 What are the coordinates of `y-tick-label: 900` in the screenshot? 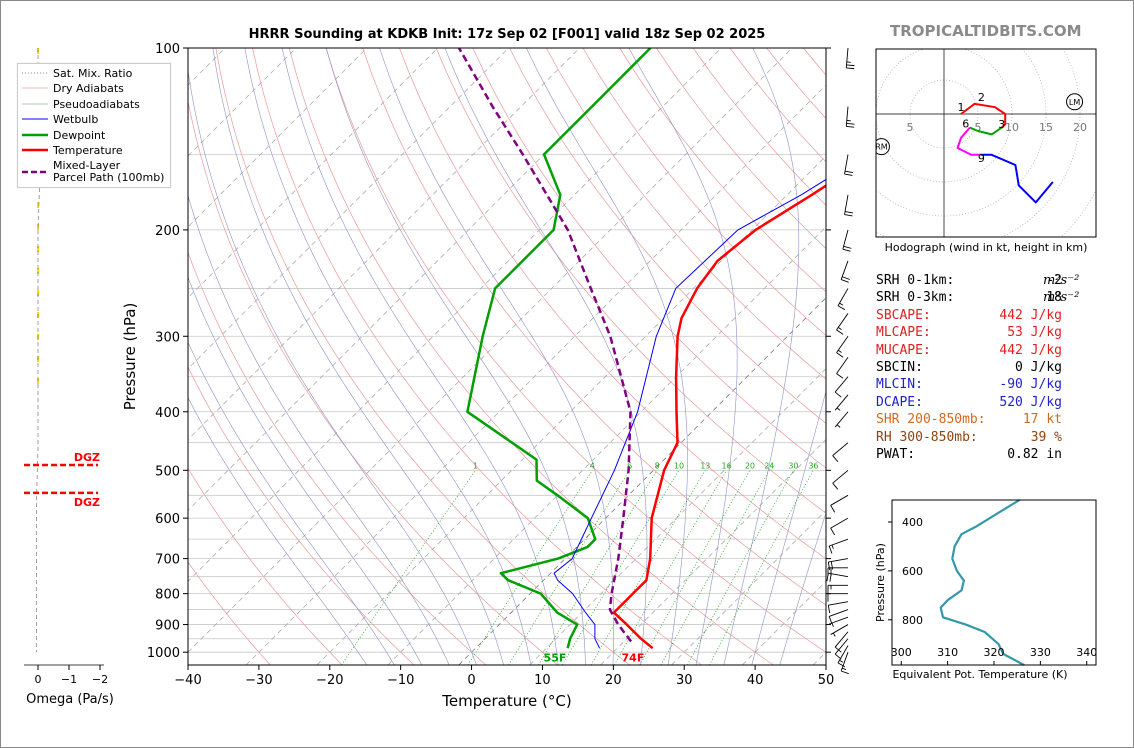 It's located at (167, 626).